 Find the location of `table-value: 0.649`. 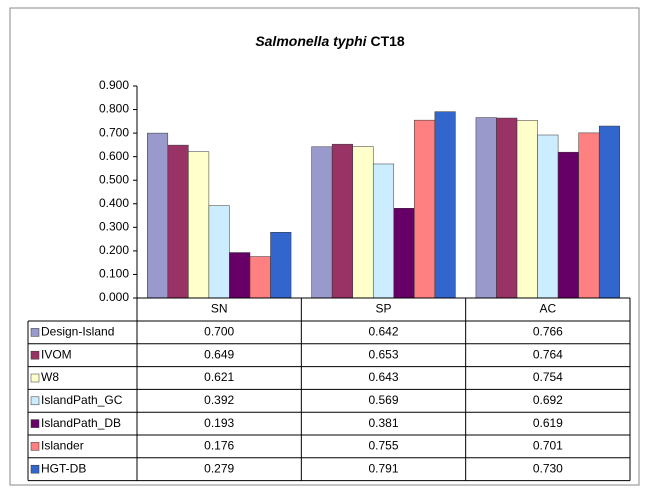

table-value: 0.649 is located at coordinates (219, 354).